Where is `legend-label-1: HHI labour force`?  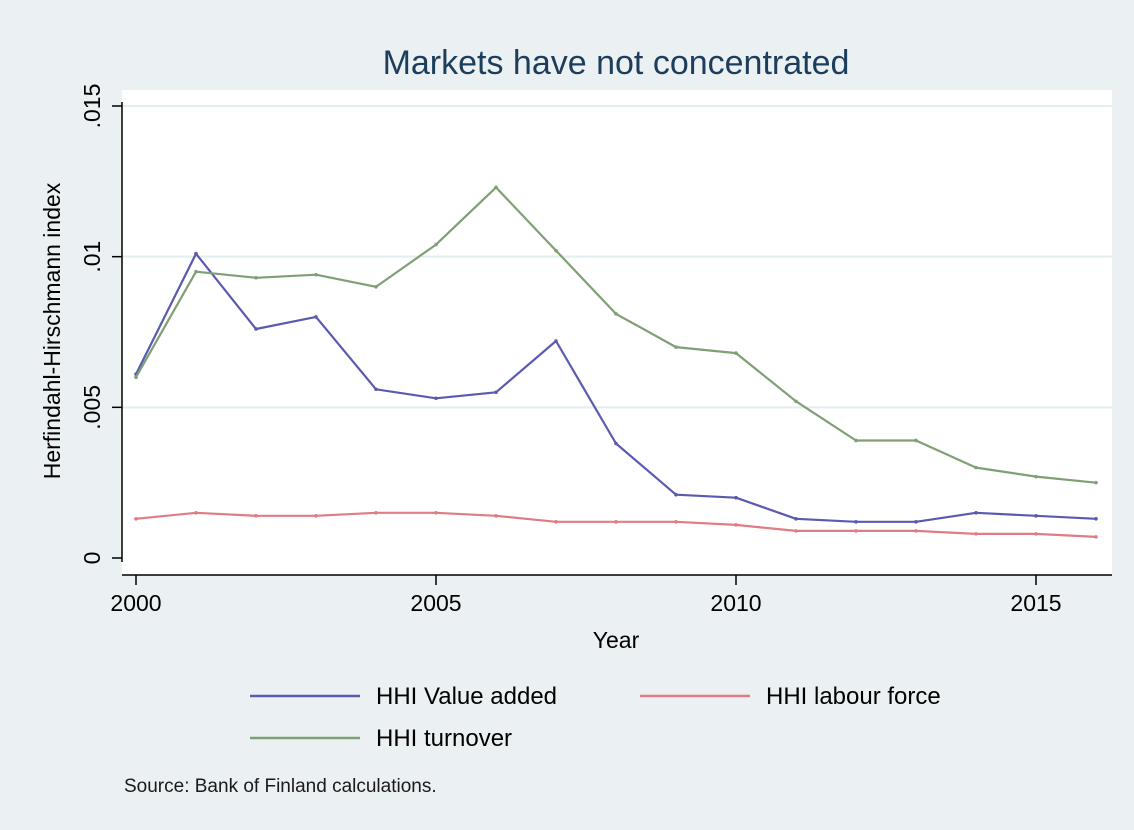 legend-label-1: HHI labour force is located at coordinates (853, 696).